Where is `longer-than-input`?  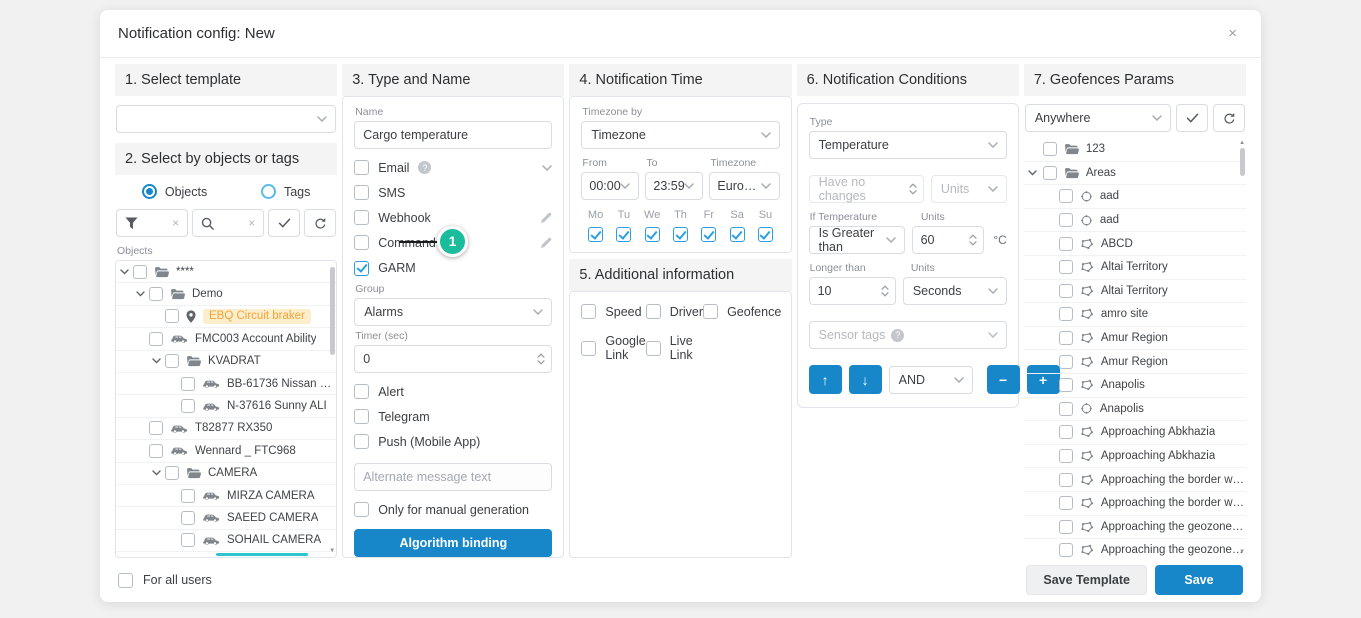
longer-than-input is located at coordinates (852, 291).